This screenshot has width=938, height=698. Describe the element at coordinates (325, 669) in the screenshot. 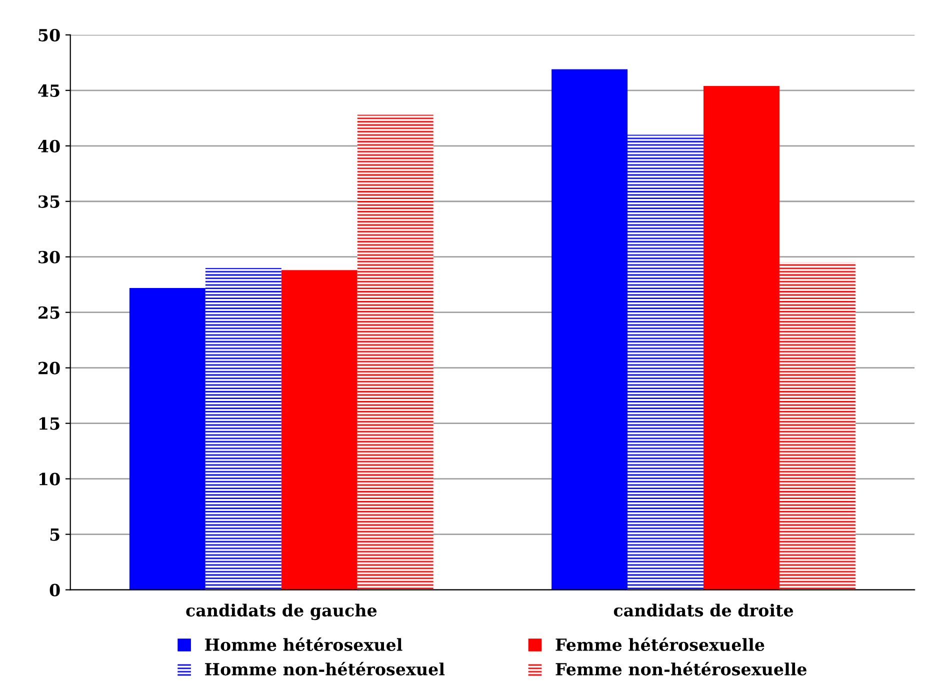

I see `legend-label: Homme non-hétérosexuel` at that location.